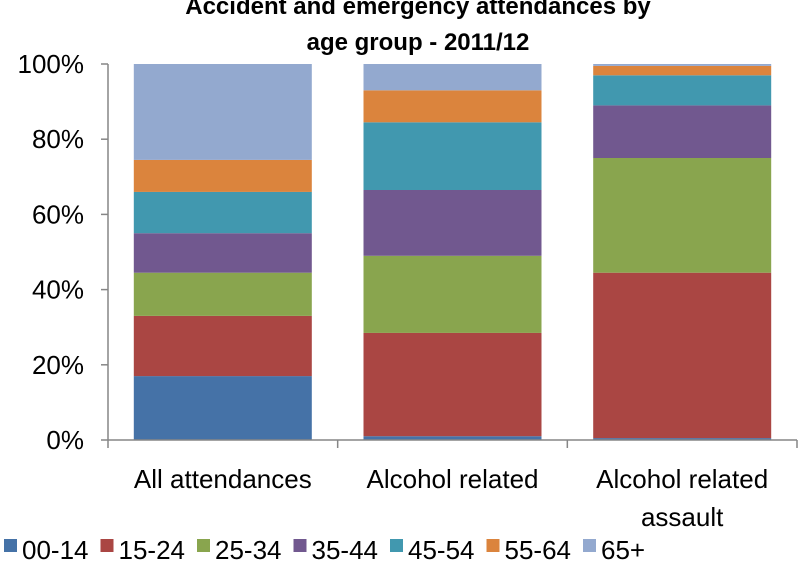  What do you see at coordinates (345, 550) in the screenshot?
I see `legend-label: 35-44` at bounding box center [345, 550].